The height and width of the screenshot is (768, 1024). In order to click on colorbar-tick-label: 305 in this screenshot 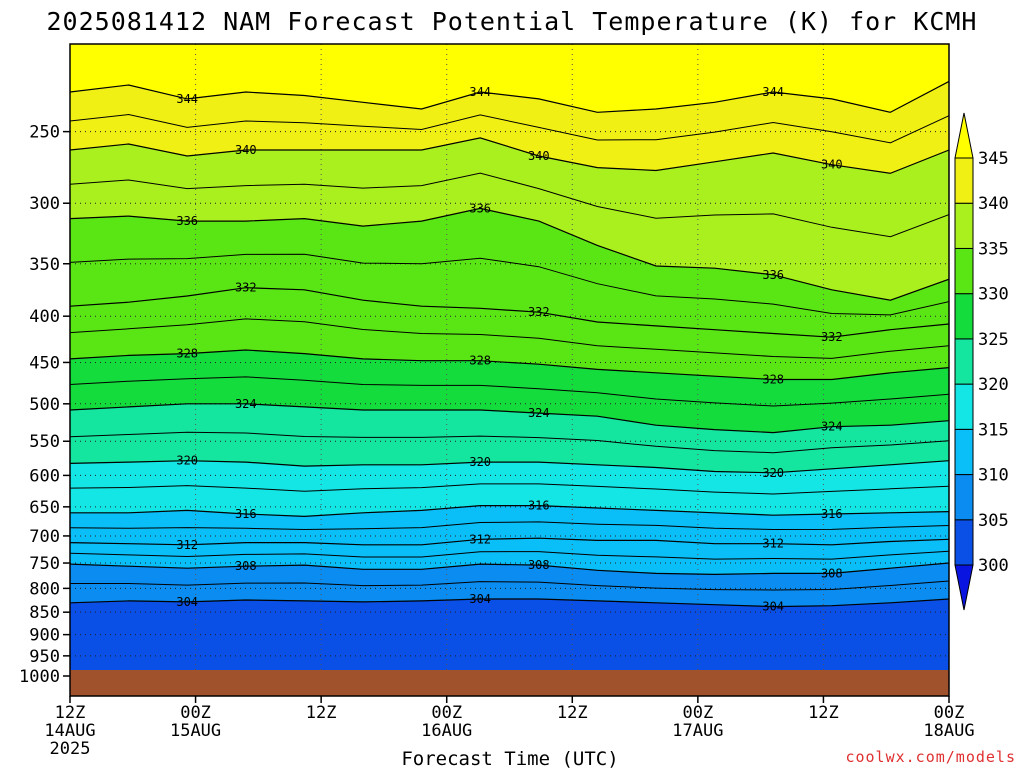, I will do `click(993, 521)`.